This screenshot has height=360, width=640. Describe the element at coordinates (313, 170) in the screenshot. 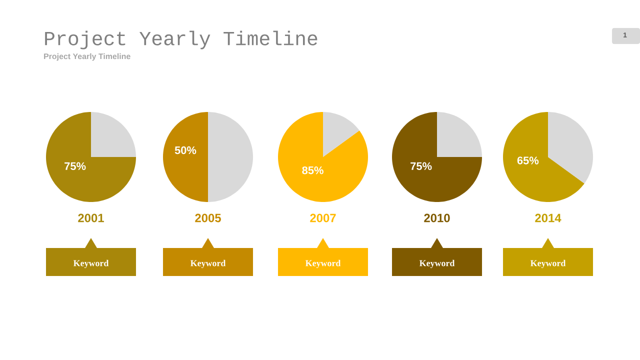

I see `data-label: 85%` at that location.